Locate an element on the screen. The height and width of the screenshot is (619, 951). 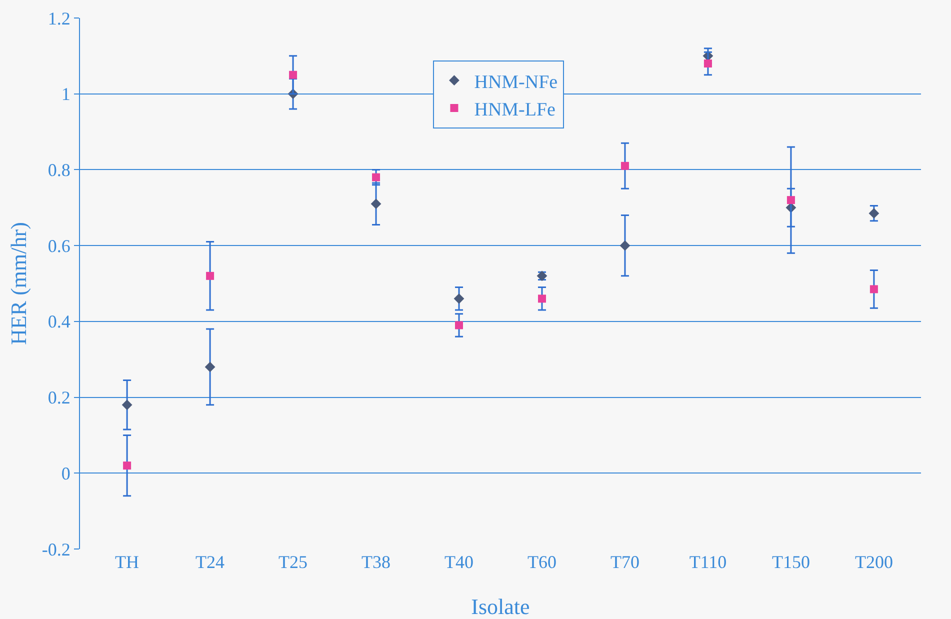
y-tick-label: 1 is located at coordinates (65, 94).